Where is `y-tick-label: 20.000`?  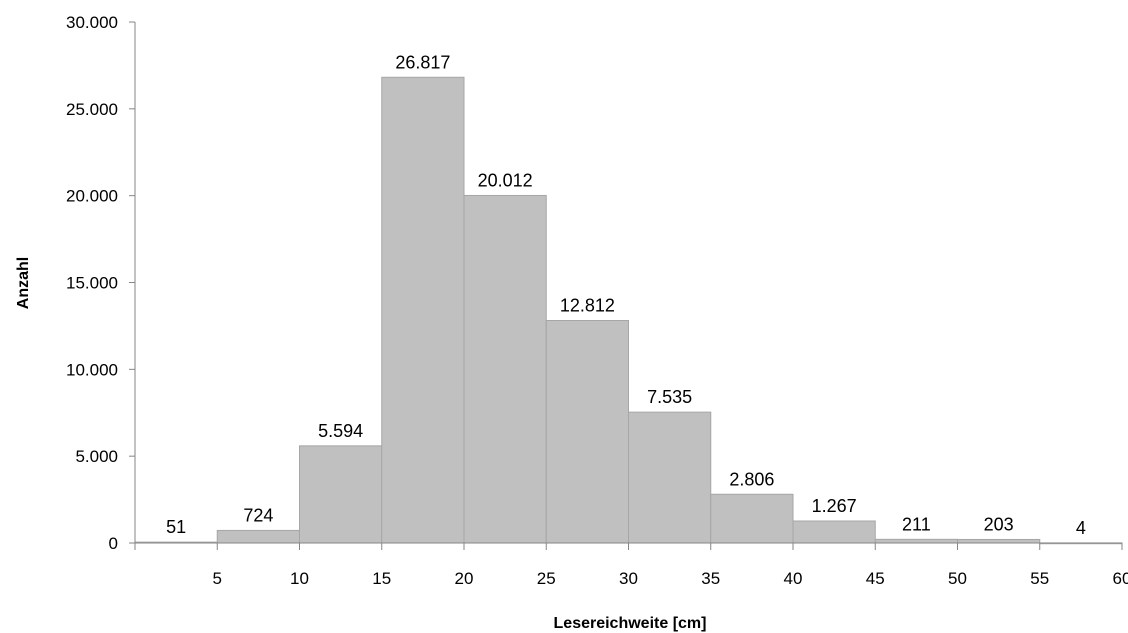
y-tick-label: 20.000 is located at coordinates (92, 196).